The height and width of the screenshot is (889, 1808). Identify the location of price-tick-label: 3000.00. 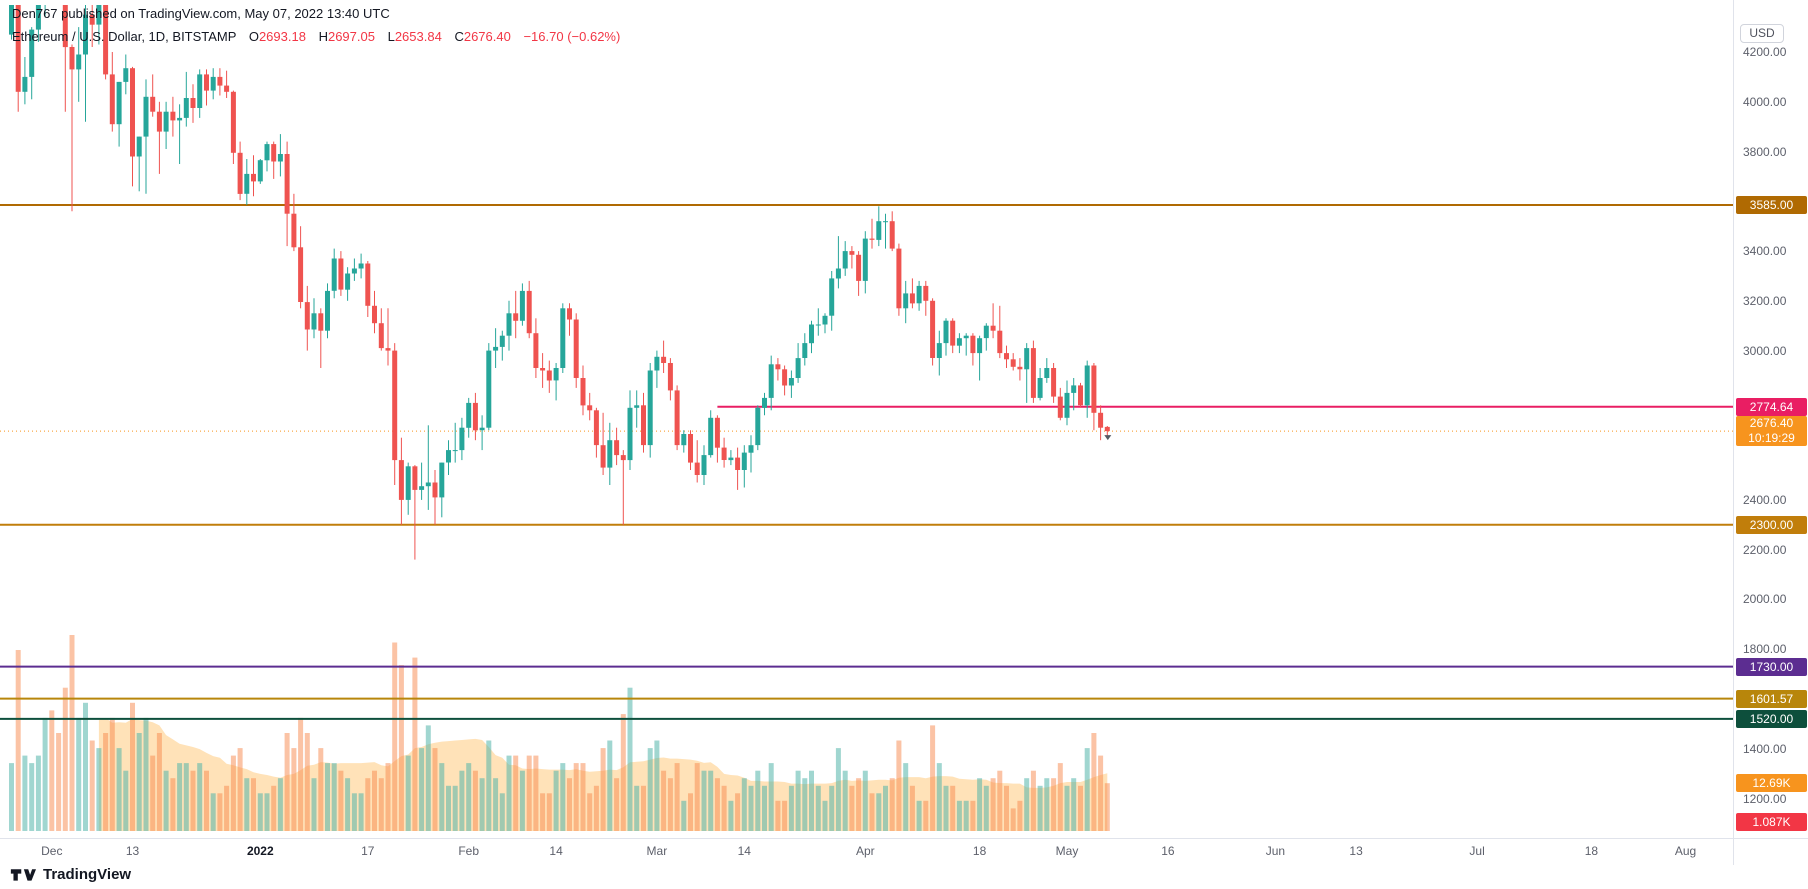
(1765, 350).